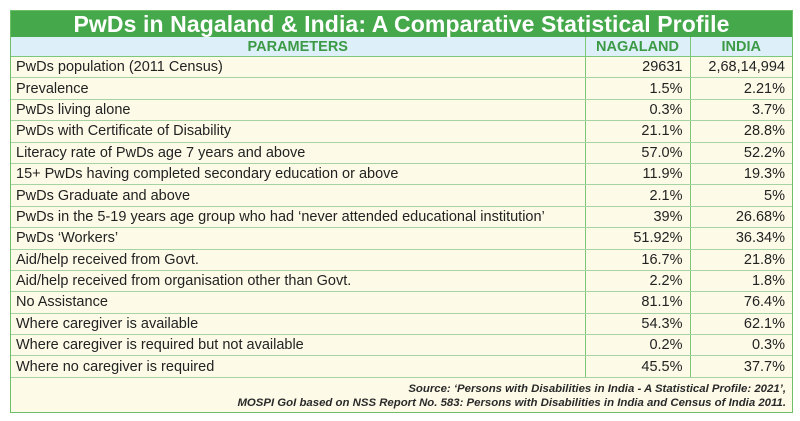 The image size is (800, 421). What do you see at coordinates (638, 174) in the screenshot?
I see `nagaland-cell: 11.9%` at bounding box center [638, 174].